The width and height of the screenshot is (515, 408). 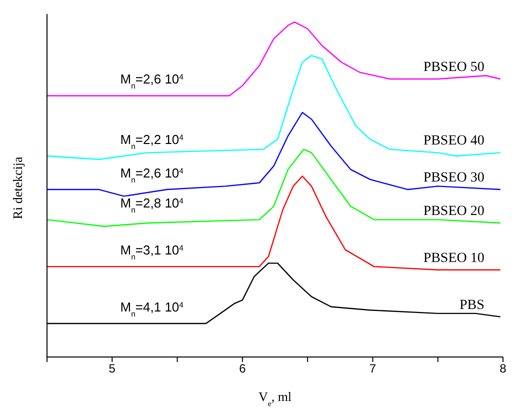 What do you see at coordinates (242, 369) in the screenshot?
I see `x-tick-label: 6` at bounding box center [242, 369].